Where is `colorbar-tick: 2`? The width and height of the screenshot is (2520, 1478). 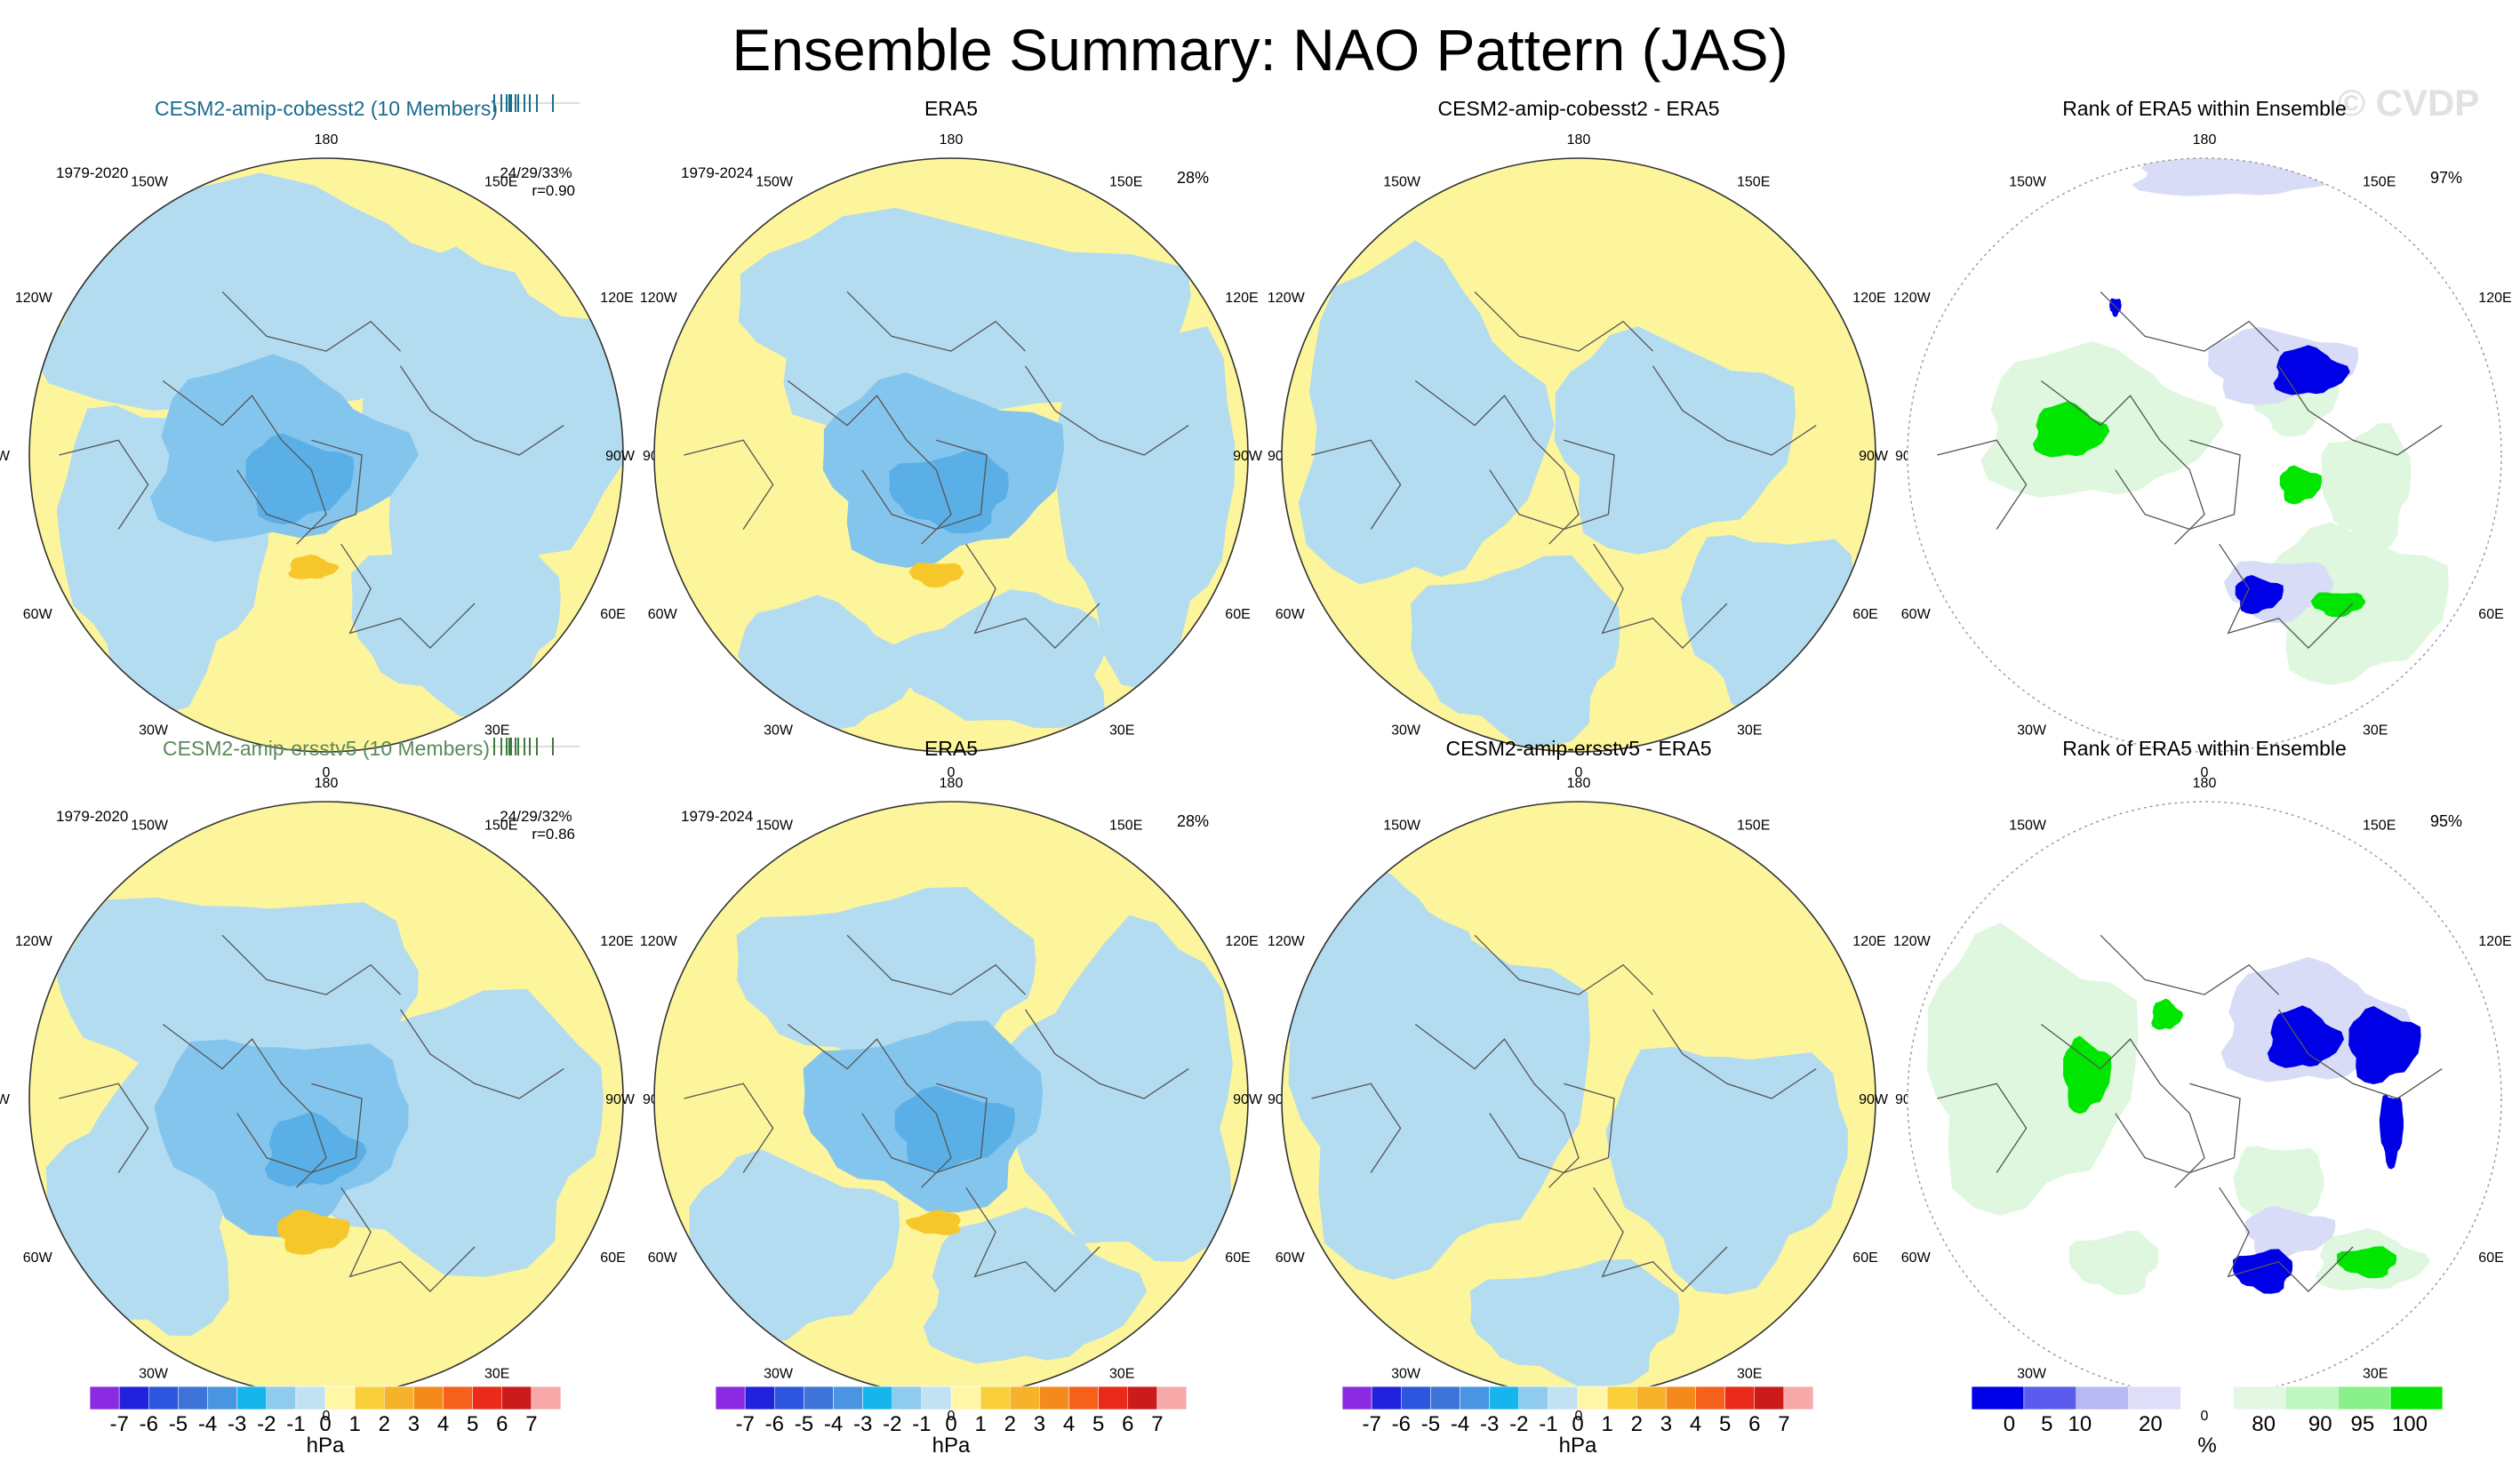 colorbar-tick: 2 is located at coordinates (1010, 1424).